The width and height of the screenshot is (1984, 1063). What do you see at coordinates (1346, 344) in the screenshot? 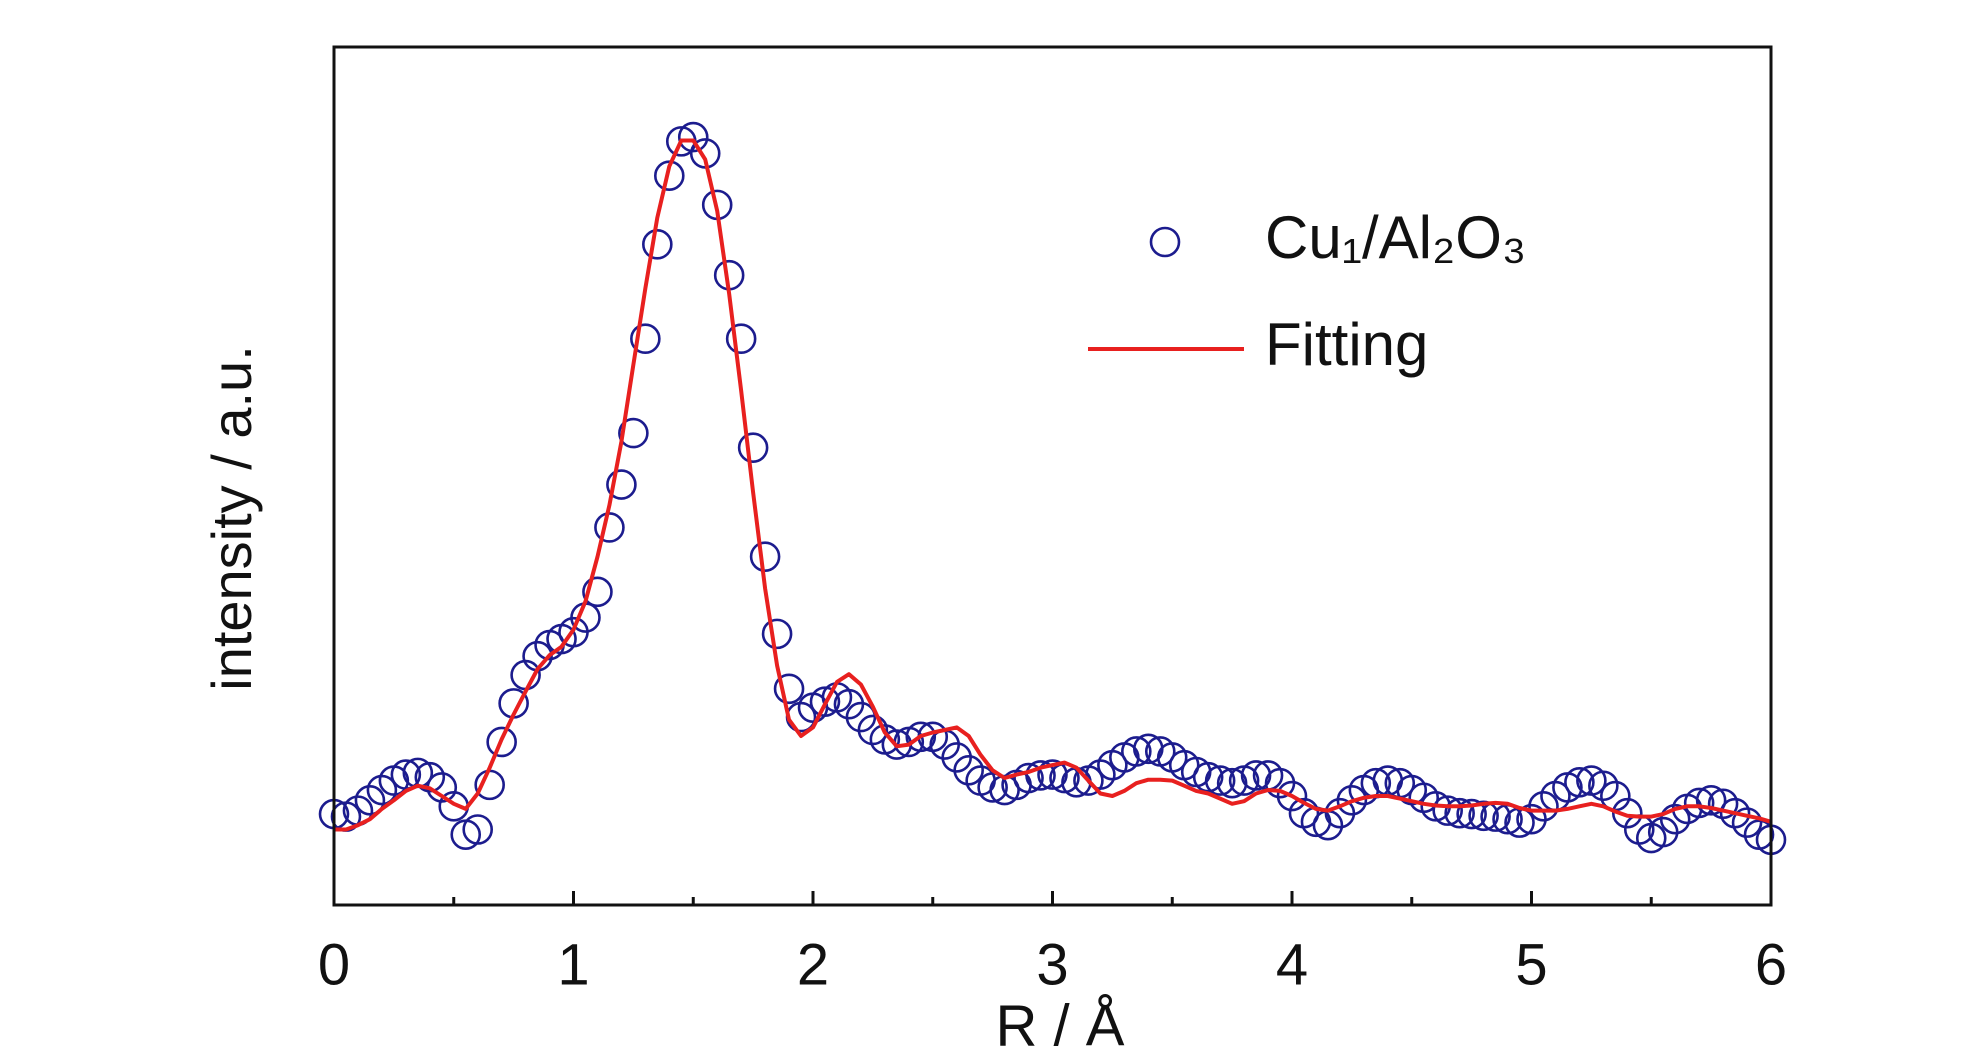
I see `legend-label: Fitting` at bounding box center [1346, 344].